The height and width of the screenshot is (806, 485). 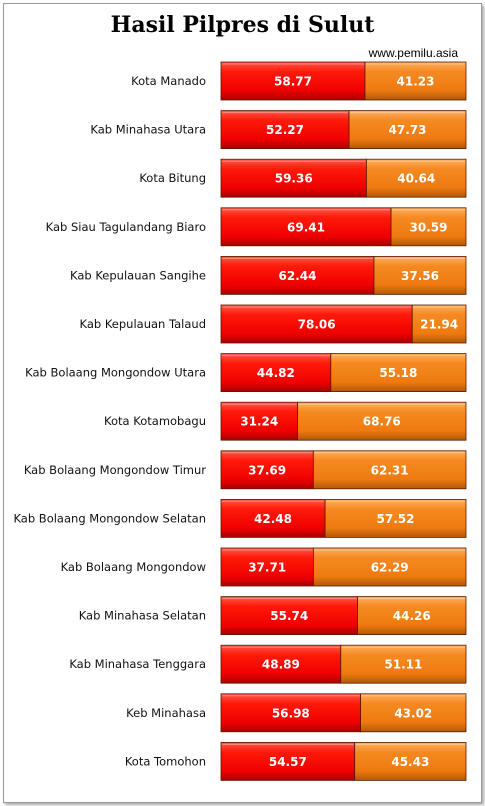 What do you see at coordinates (143, 324) in the screenshot?
I see `category-label: Kab Kepulauan Talaud` at bounding box center [143, 324].